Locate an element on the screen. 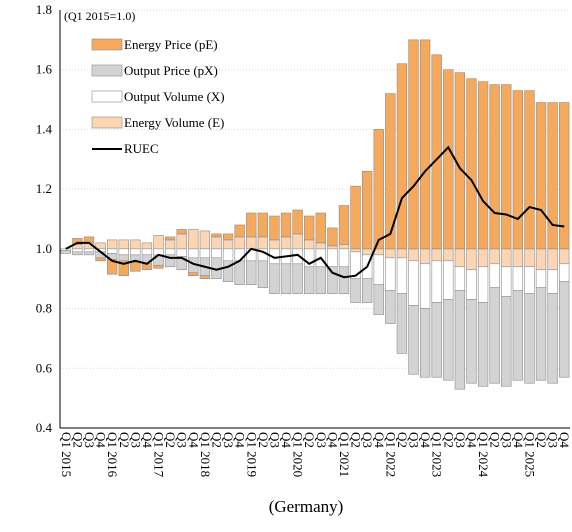 This screenshot has width=572, height=532. legend-label: Output Volume (X) is located at coordinates (174, 96).